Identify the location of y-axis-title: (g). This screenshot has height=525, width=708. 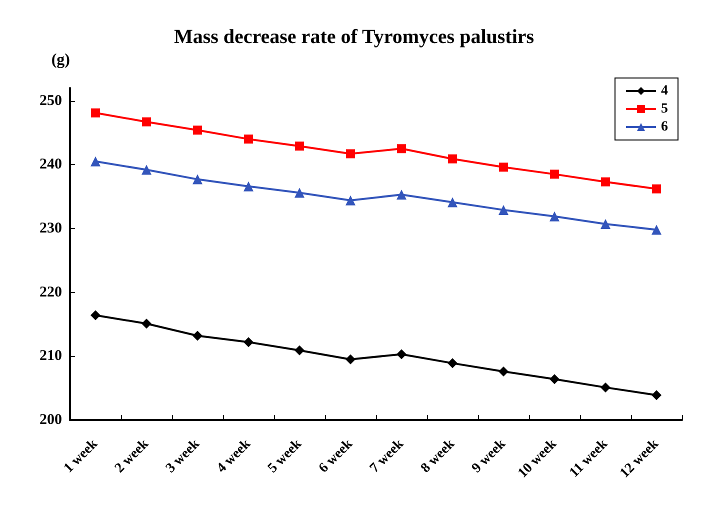
(60, 60).